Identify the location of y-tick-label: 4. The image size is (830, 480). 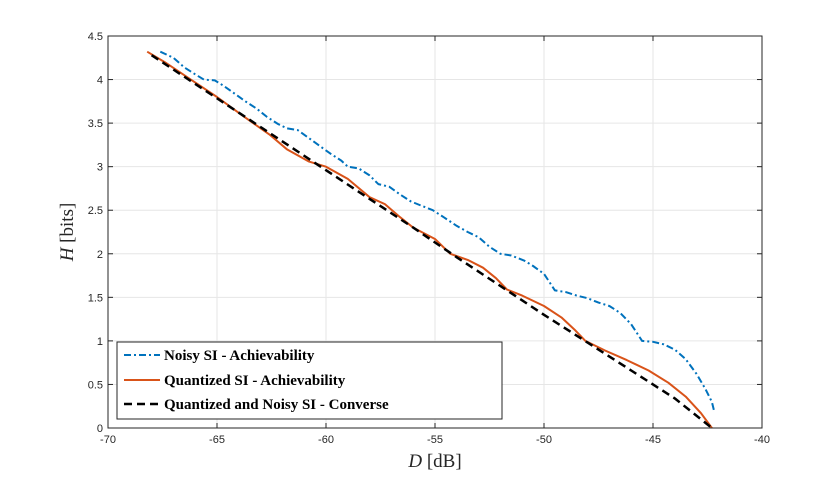
(100, 81).